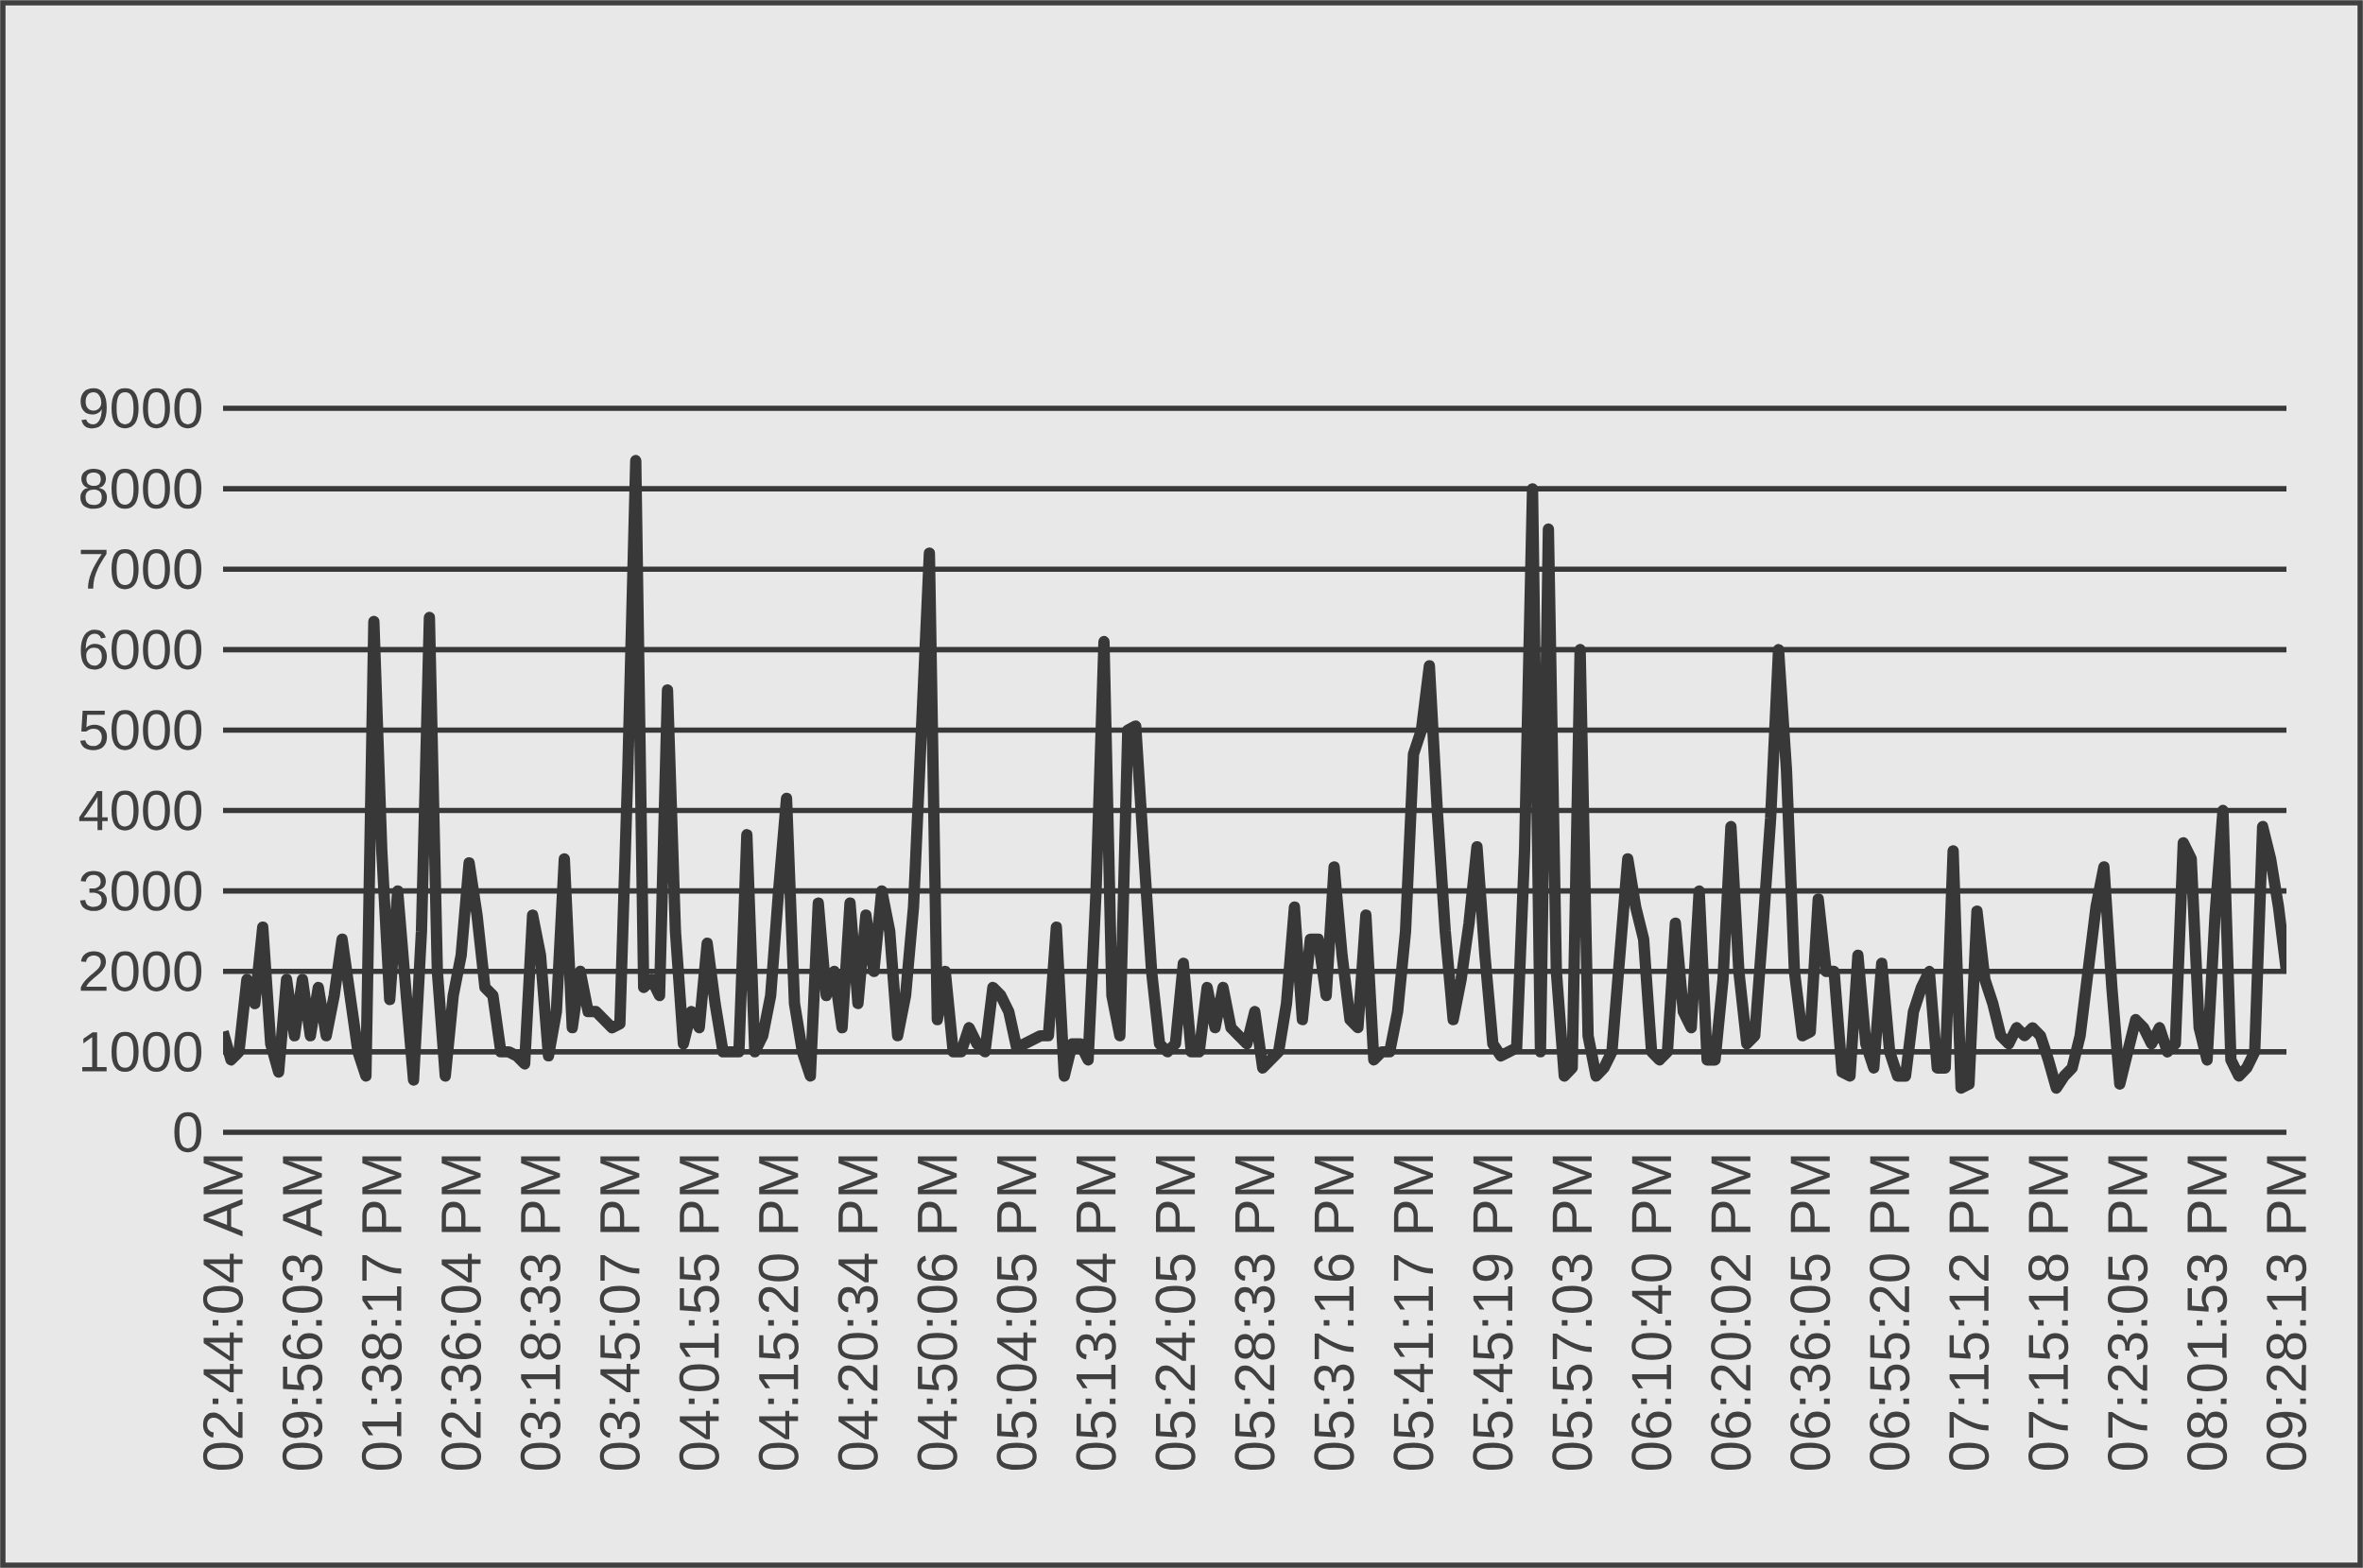 The width and height of the screenshot is (2363, 1568). Describe the element at coordinates (1413, 1313) in the screenshot. I see `x-tick-label: 05:41:17 PM` at that location.